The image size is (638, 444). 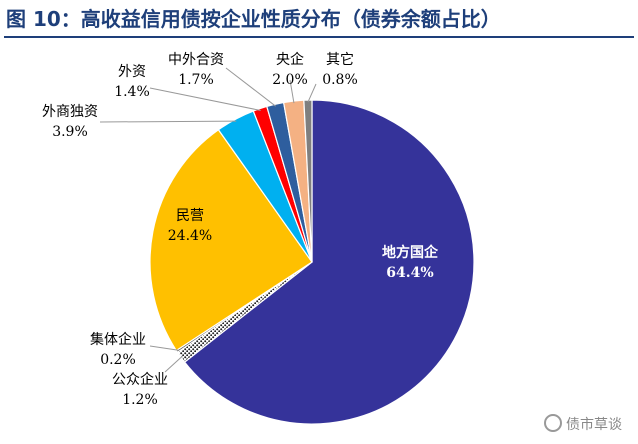 I want to click on slice-value-label: 1.7%, so click(x=196, y=80).